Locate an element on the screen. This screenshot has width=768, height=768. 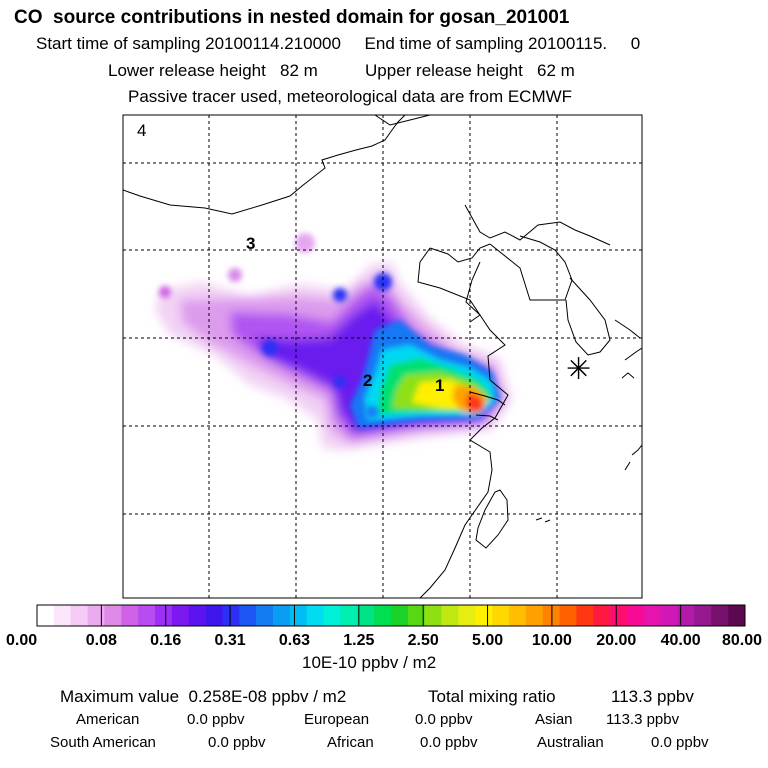
australian-label: Australian is located at coordinates (570, 742).